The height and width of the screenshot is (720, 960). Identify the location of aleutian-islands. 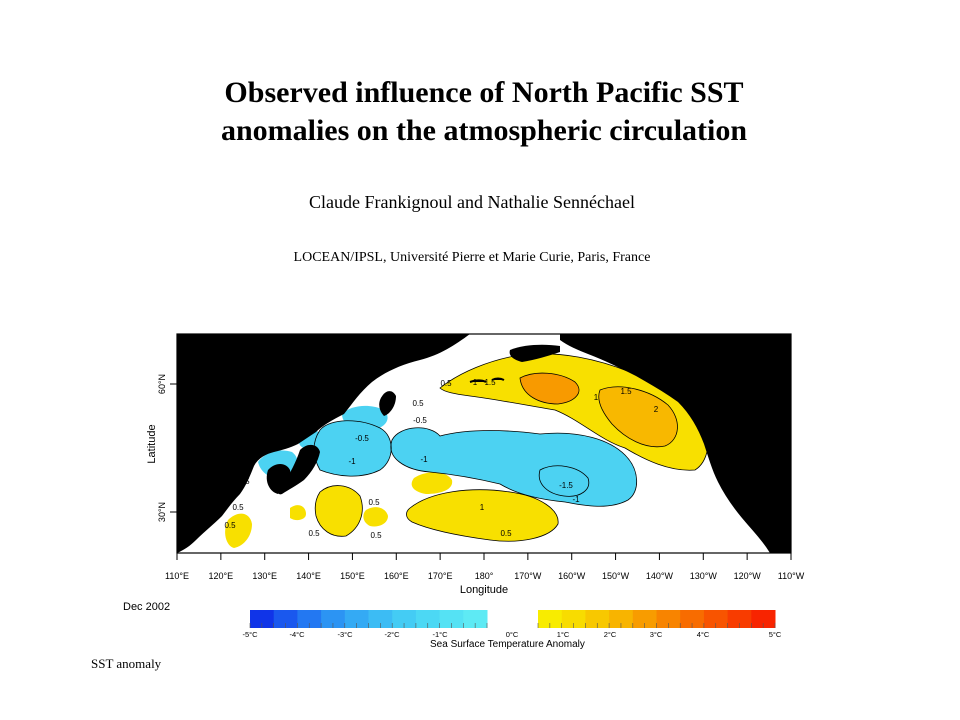
(487, 380).